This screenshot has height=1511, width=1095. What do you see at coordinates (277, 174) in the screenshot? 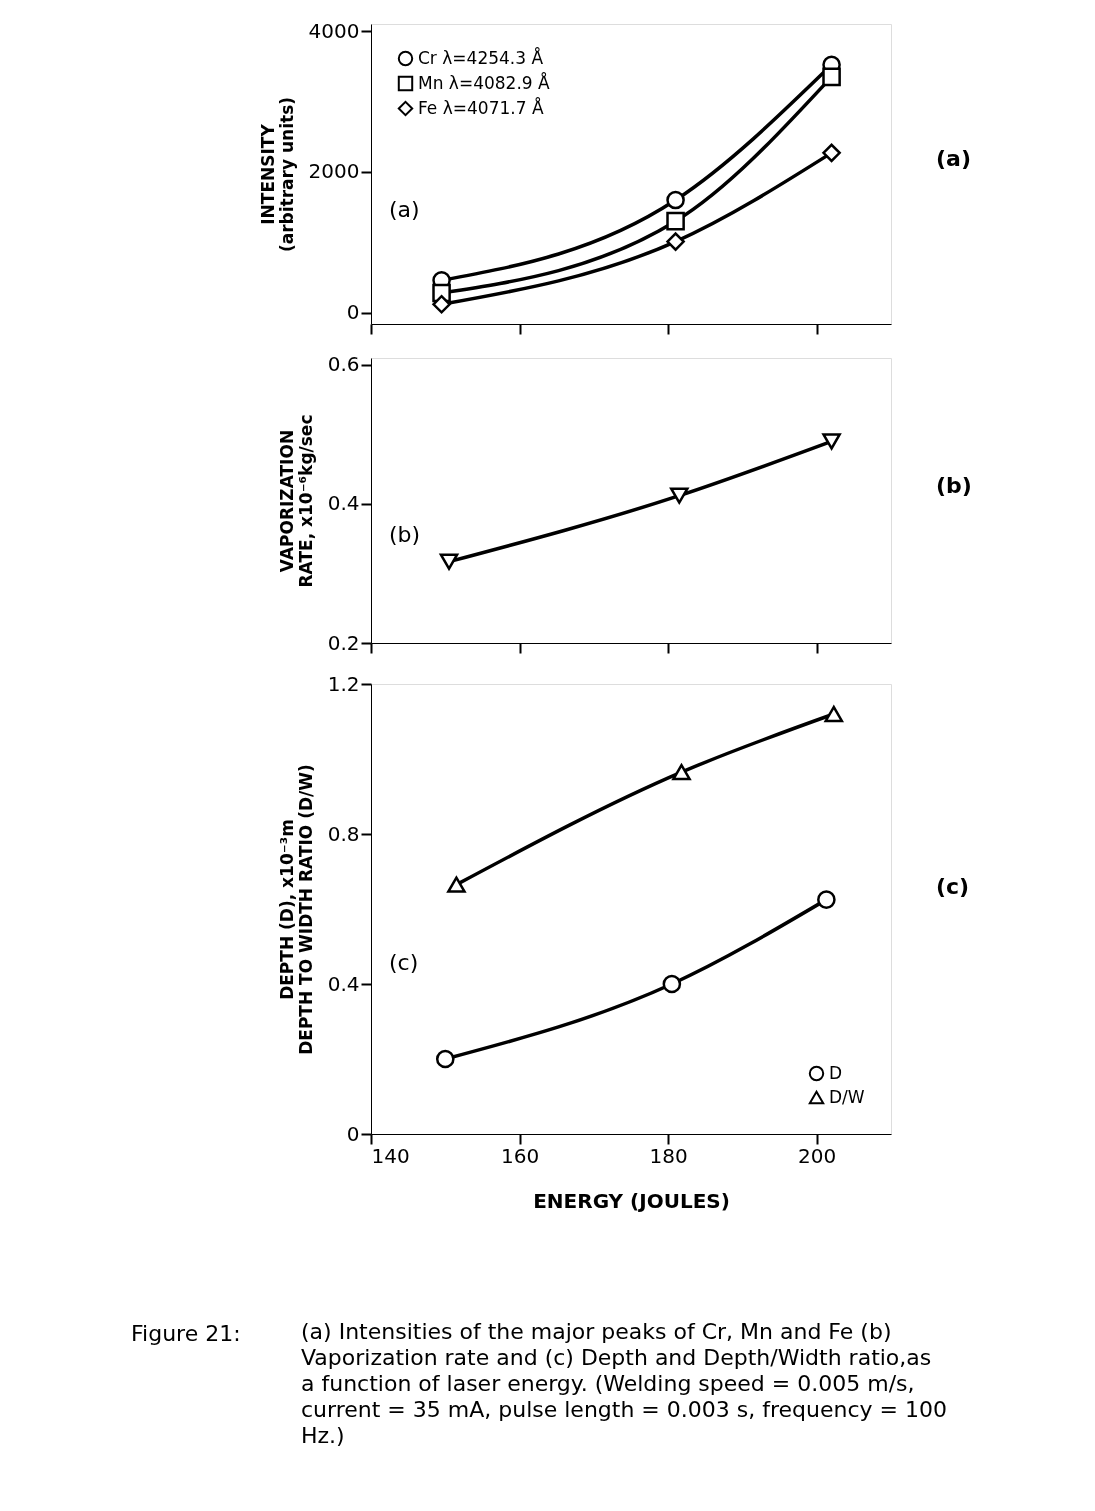
I see `y-axis-title: INTENSITY (arbitrary units)` at bounding box center [277, 174].